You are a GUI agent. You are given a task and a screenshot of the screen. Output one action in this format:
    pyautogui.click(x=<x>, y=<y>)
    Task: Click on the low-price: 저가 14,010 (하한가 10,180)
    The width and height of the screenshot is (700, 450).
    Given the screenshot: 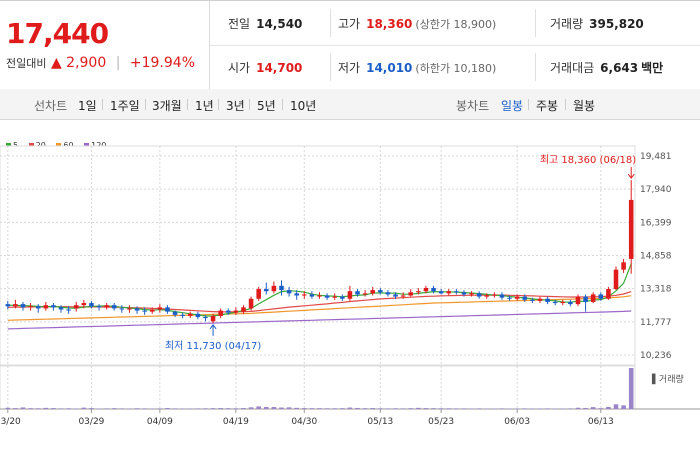 What is the action you would take?
    pyautogui.click(x=417, y=67)
    